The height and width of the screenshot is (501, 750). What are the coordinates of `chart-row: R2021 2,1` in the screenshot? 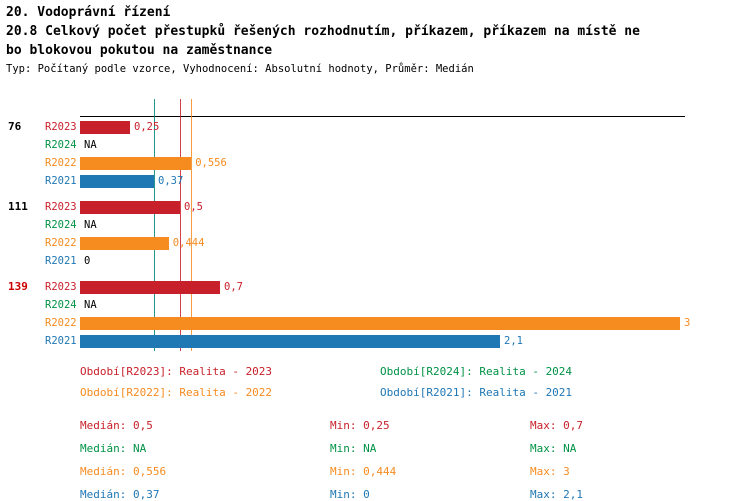 It's located at (375, 341).